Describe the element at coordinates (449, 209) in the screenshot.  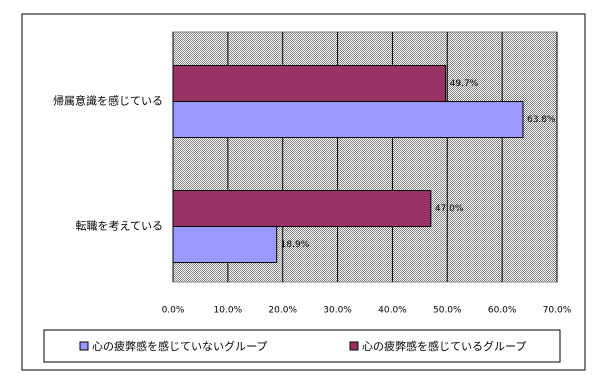
I see `value-label: 47.0%` at that location.